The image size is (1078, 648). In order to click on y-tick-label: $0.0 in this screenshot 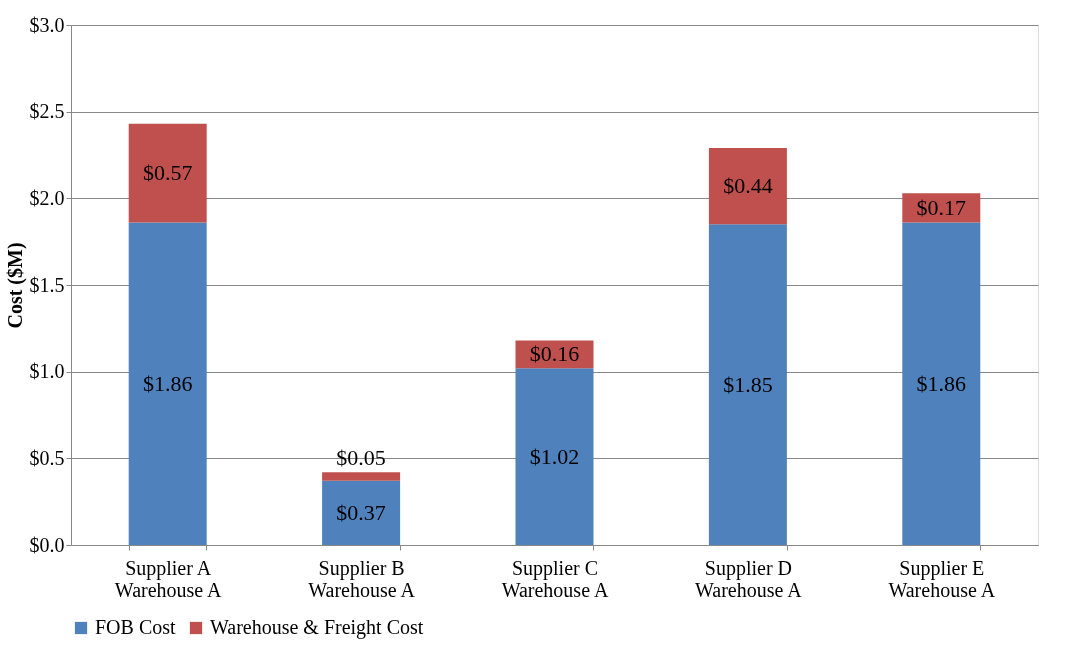, I will do `click(47, 544)`.